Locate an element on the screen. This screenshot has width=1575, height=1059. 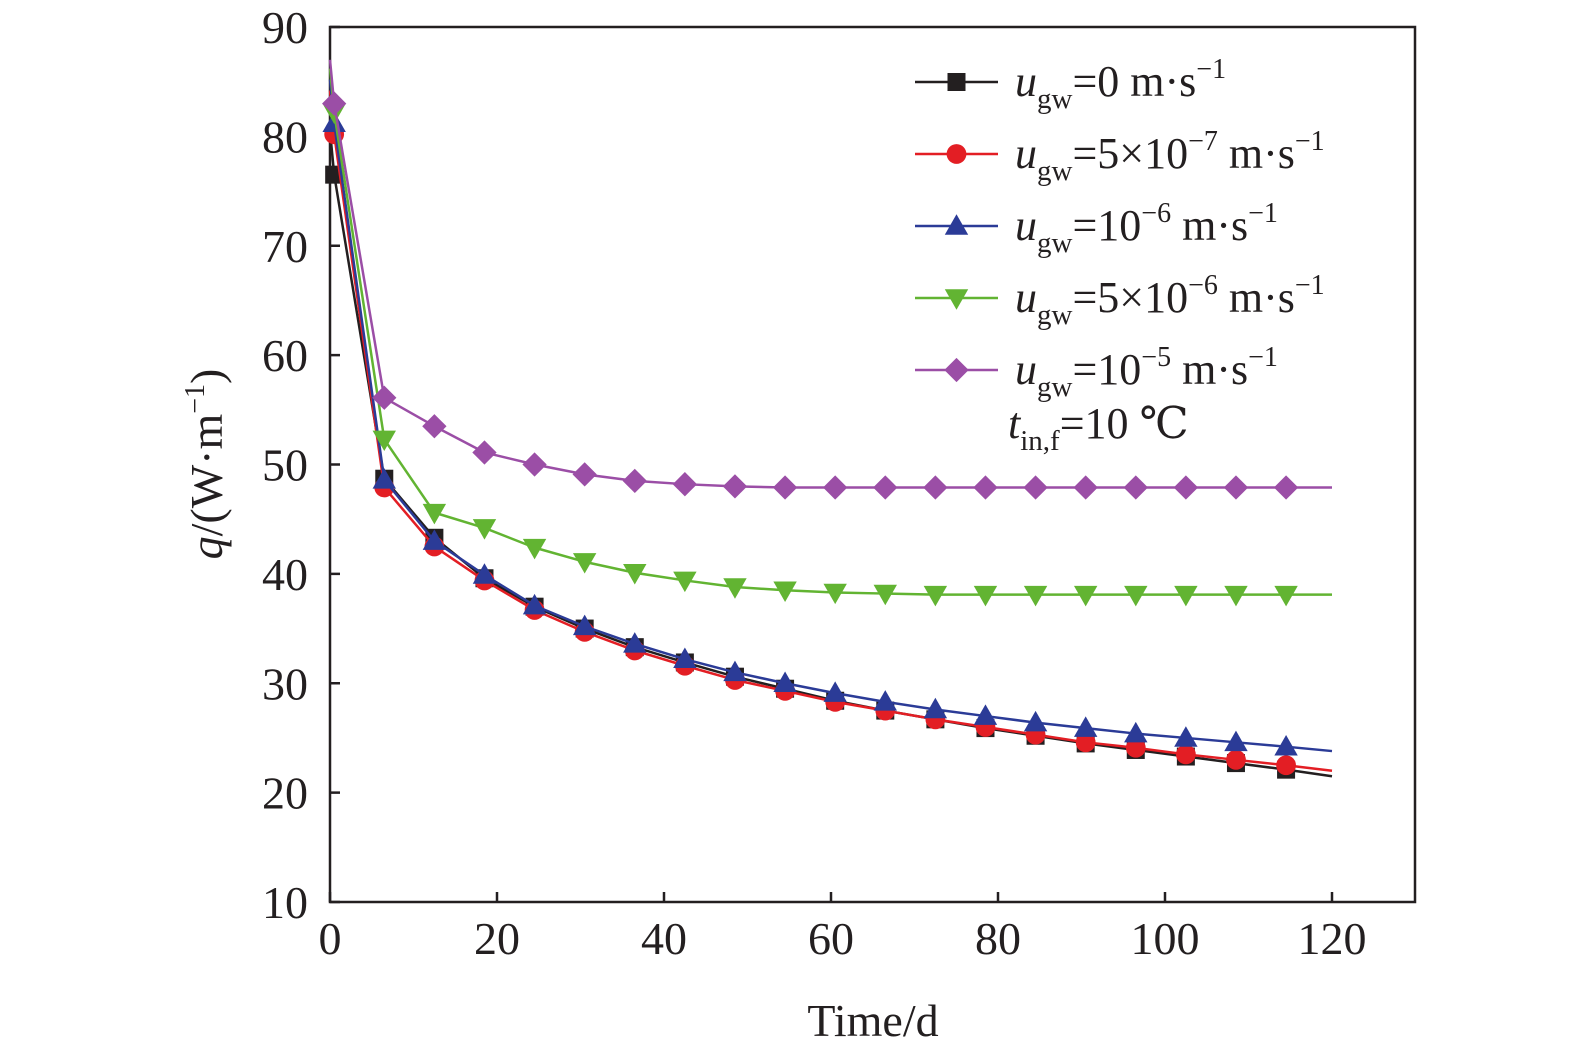
legend-item-1: ugw=5×10−7 m·s−1 is located at coordinates (1120, 156).